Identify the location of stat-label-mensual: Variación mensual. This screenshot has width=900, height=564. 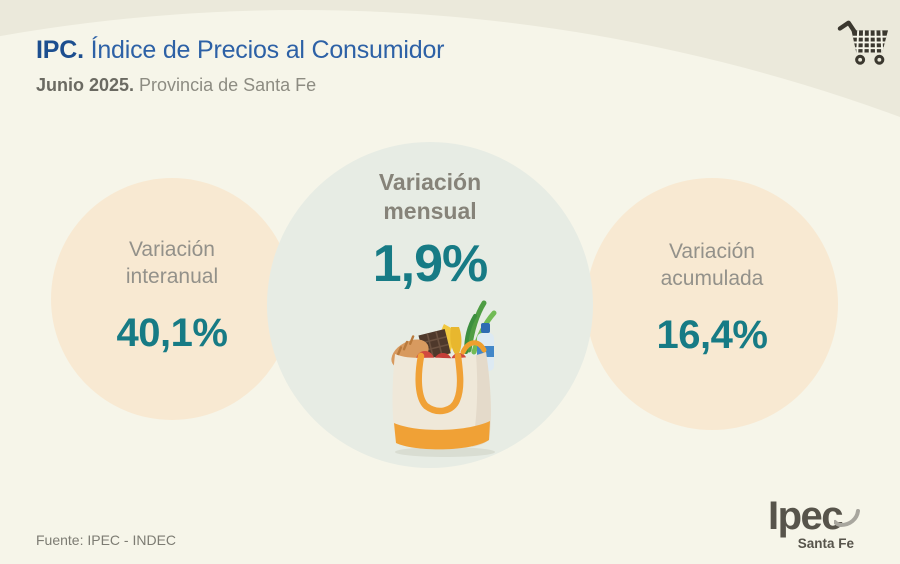
(430, 197).